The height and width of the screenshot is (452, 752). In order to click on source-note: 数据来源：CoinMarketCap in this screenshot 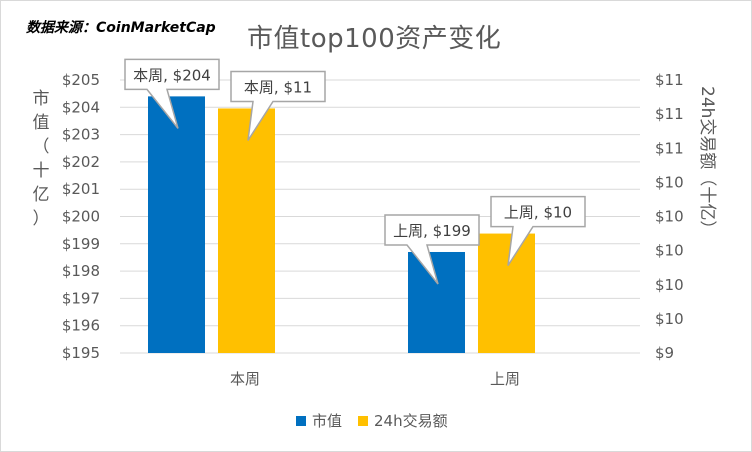, I will do `click(121, 28)`.